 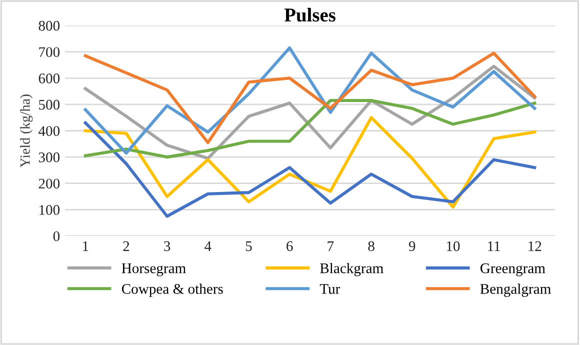 What do you see at coordinates (49, 105) in the screenshot?
I see `y-tick-label: 500` at bounding box center [49, 105].